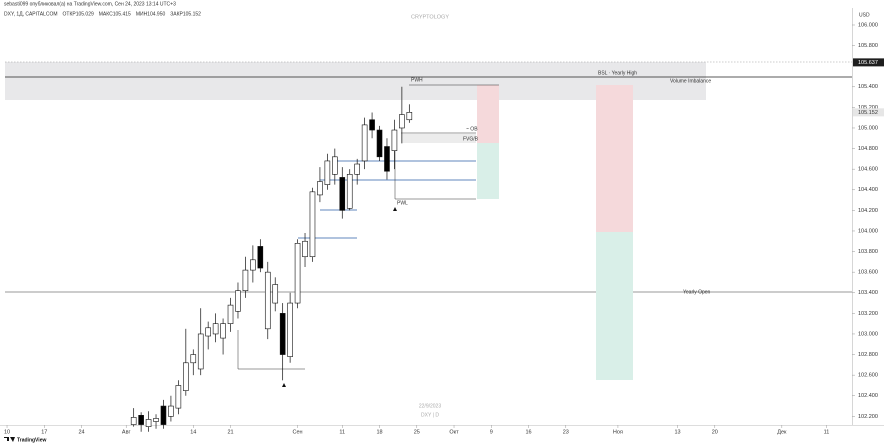 This screenshot has height=448, width=884. Describe the element at coordinates (868, 87) in the screenshot. I see `y-tick-label: 105.400` at that location.